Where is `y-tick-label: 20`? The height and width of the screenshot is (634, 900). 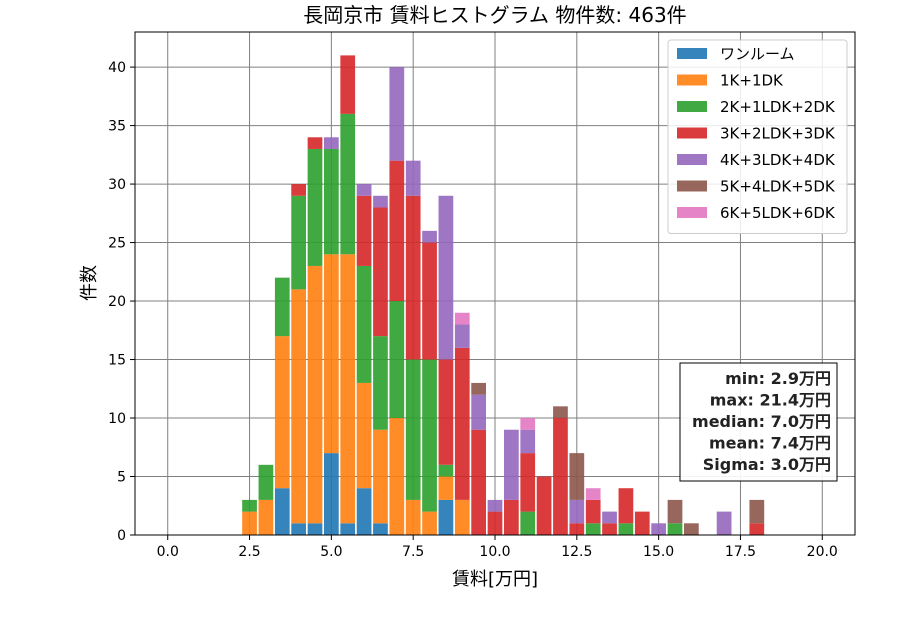
y-tick-label: 20 is located at coordinates (117, 302).